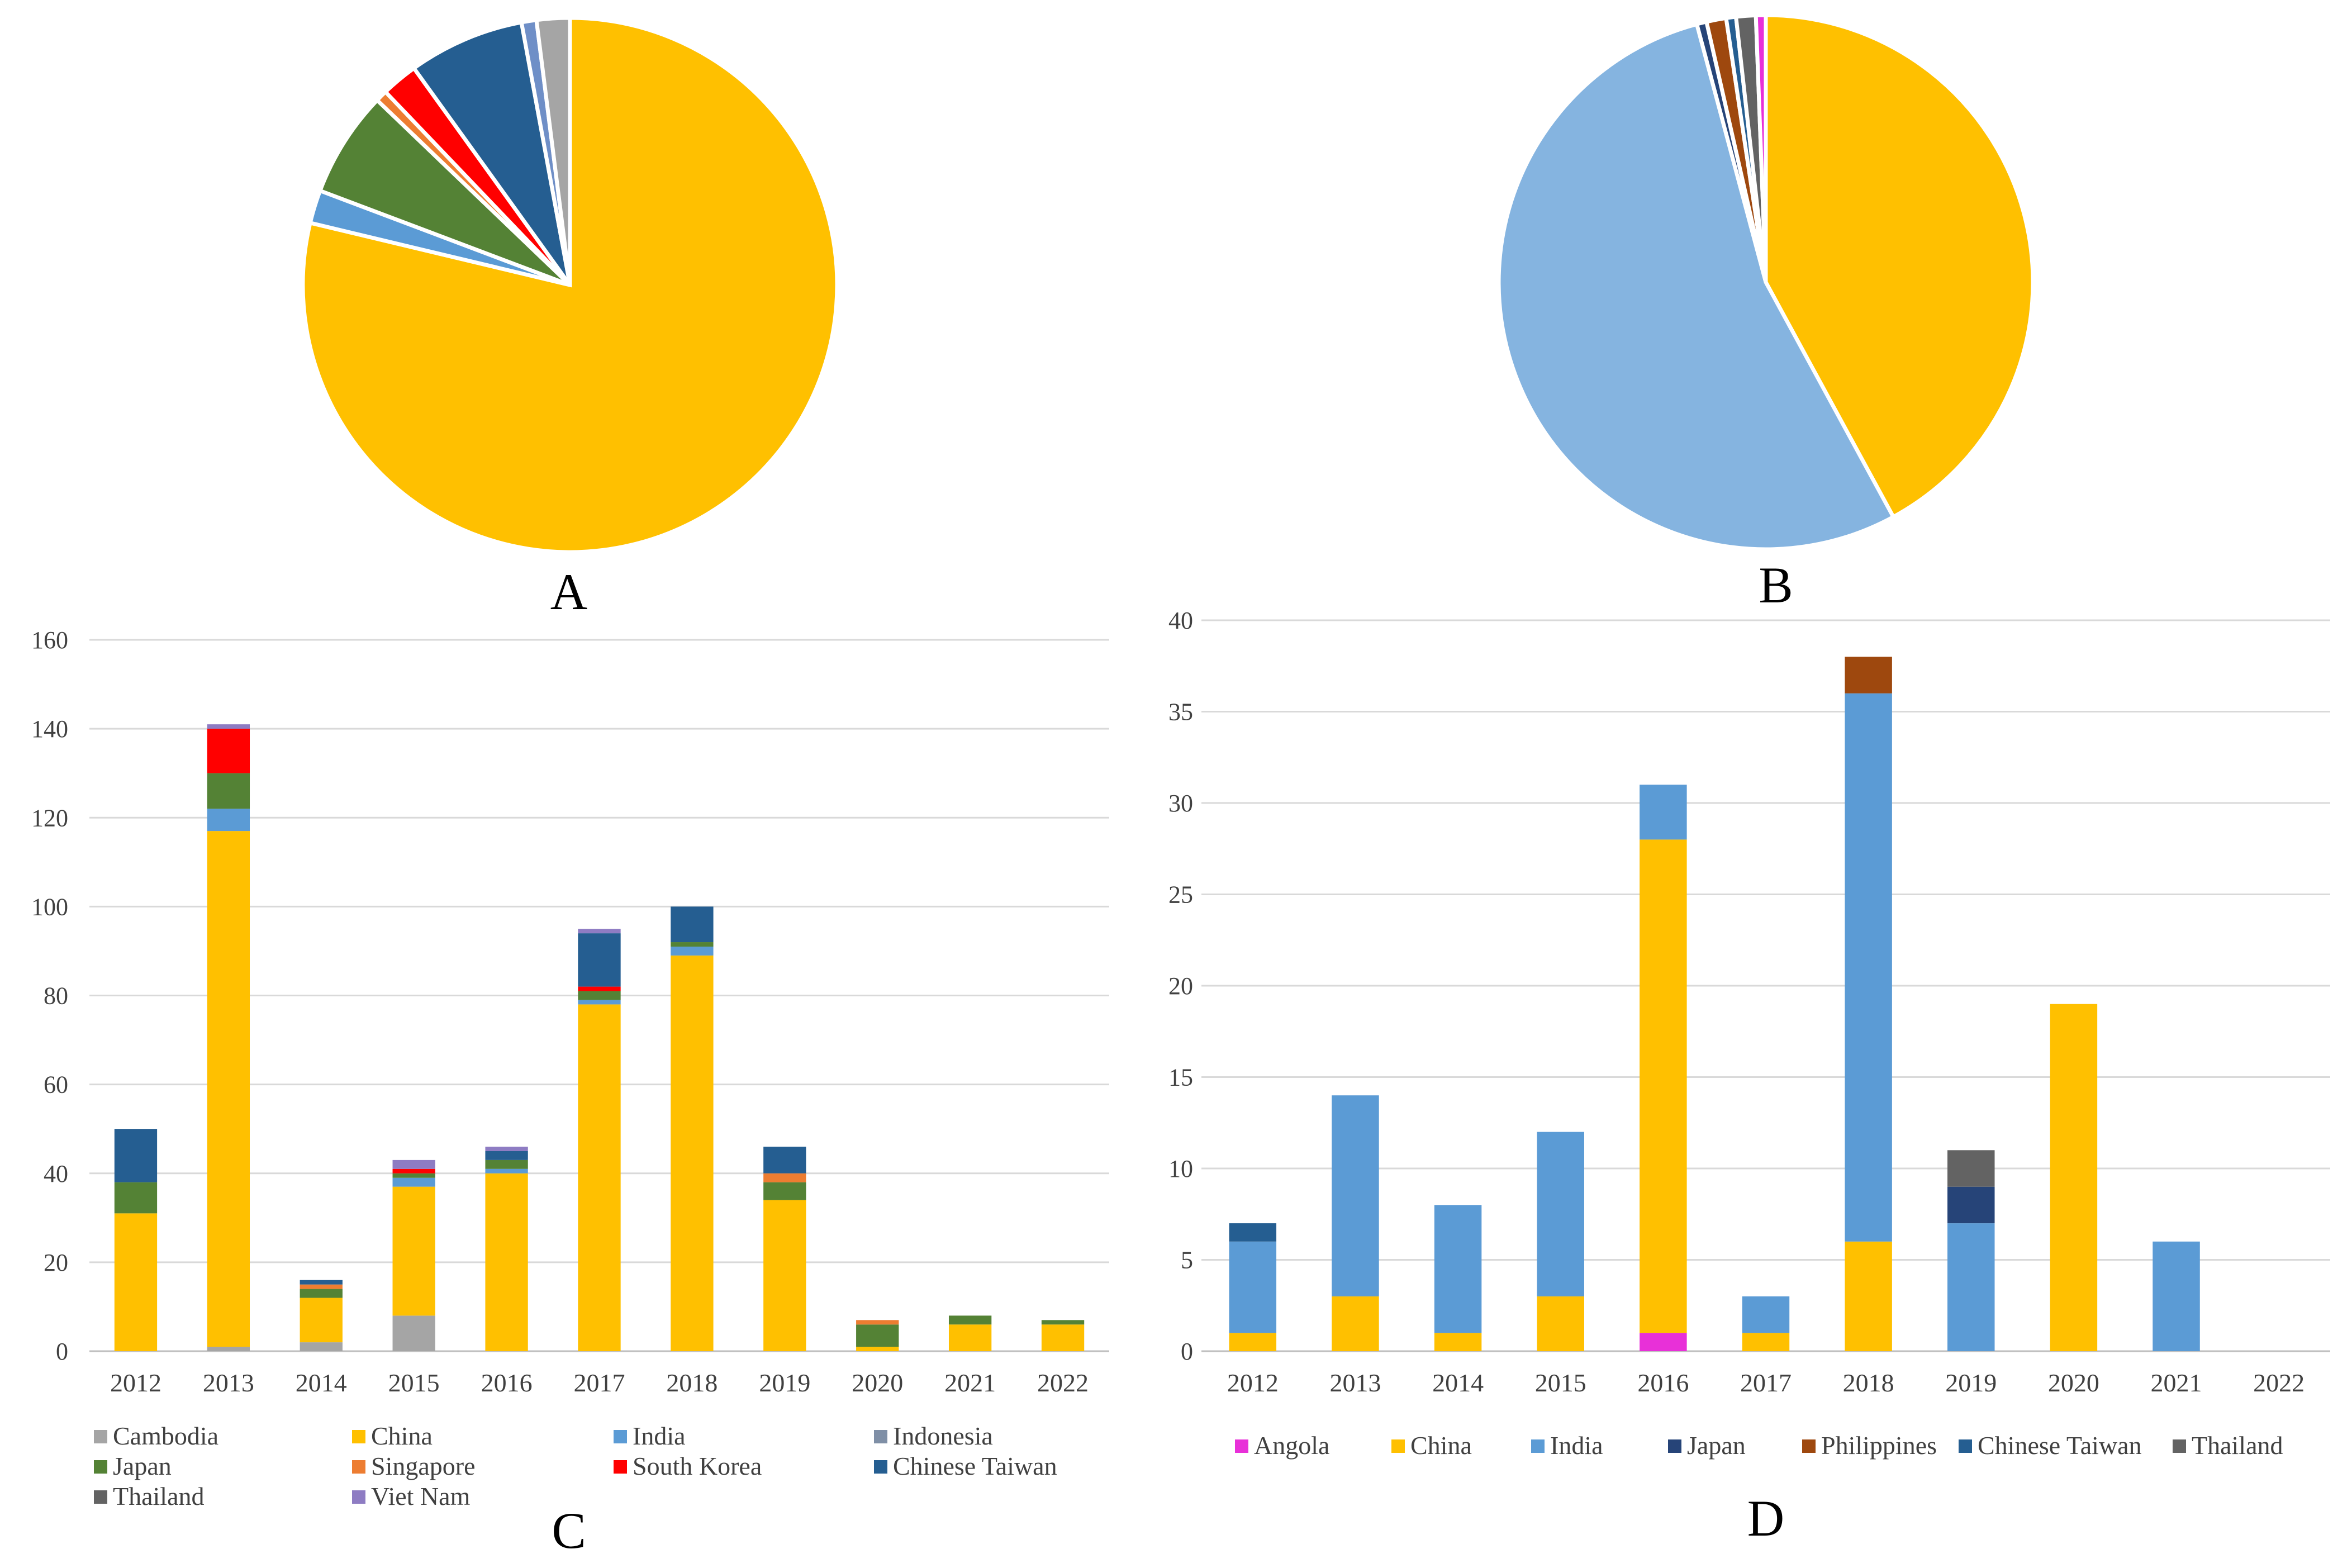  Describe the element at coordinates (228, 791) in the screenshot. I see `bar-japan-2013` at that location.